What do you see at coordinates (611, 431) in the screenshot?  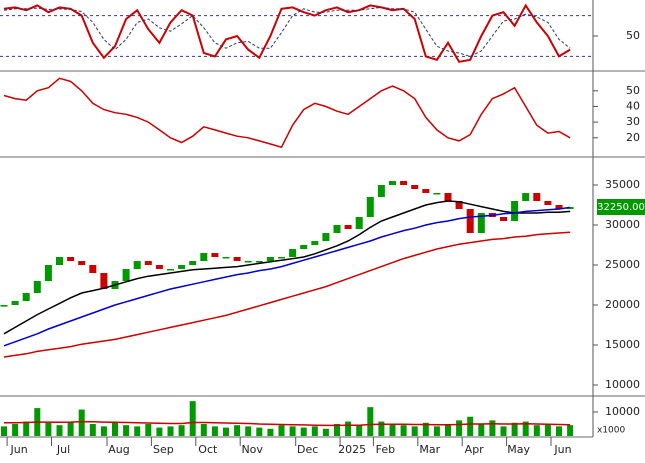 I see `unit-label: x1000` at bounding box center [611, 431].